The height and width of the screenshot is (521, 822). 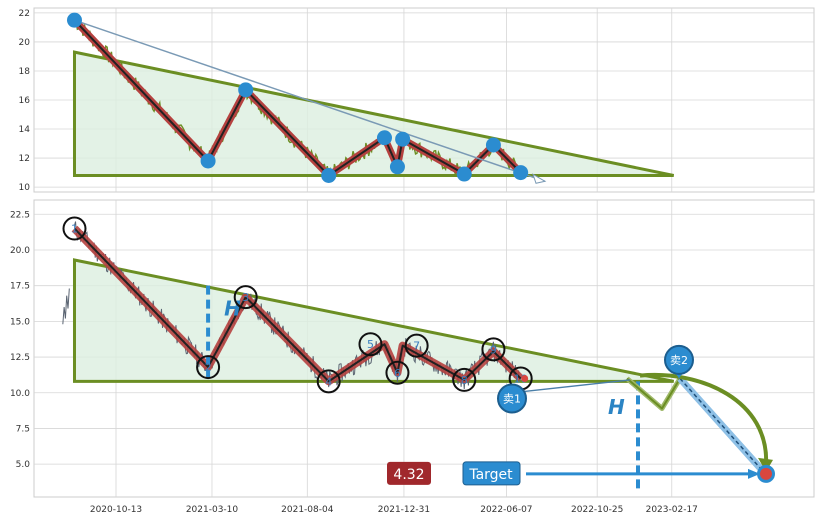 I want to click on sell-1-marker-label: 卖1, so click(x=512, y=398).